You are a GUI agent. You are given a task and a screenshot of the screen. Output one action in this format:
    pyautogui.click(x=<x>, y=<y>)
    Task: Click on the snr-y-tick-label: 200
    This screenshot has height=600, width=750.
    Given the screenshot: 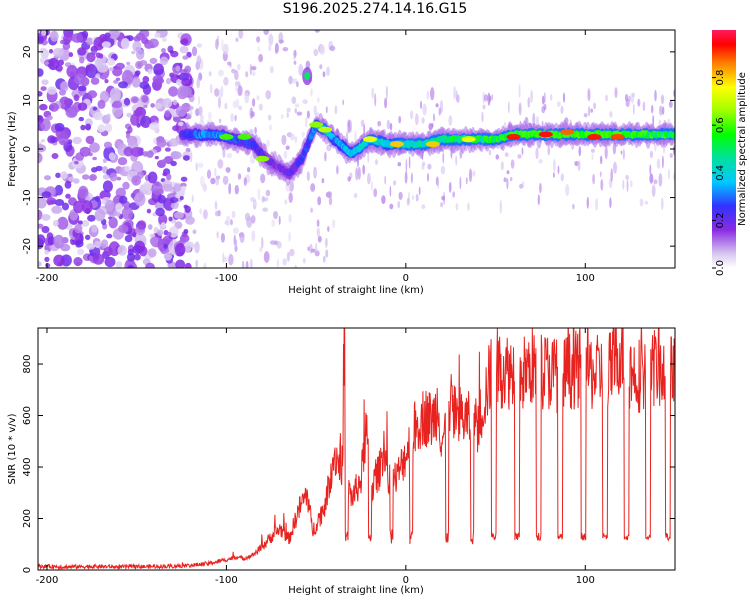 What is the action you would take?
    pyautogui.click(x=27, y=518)
    